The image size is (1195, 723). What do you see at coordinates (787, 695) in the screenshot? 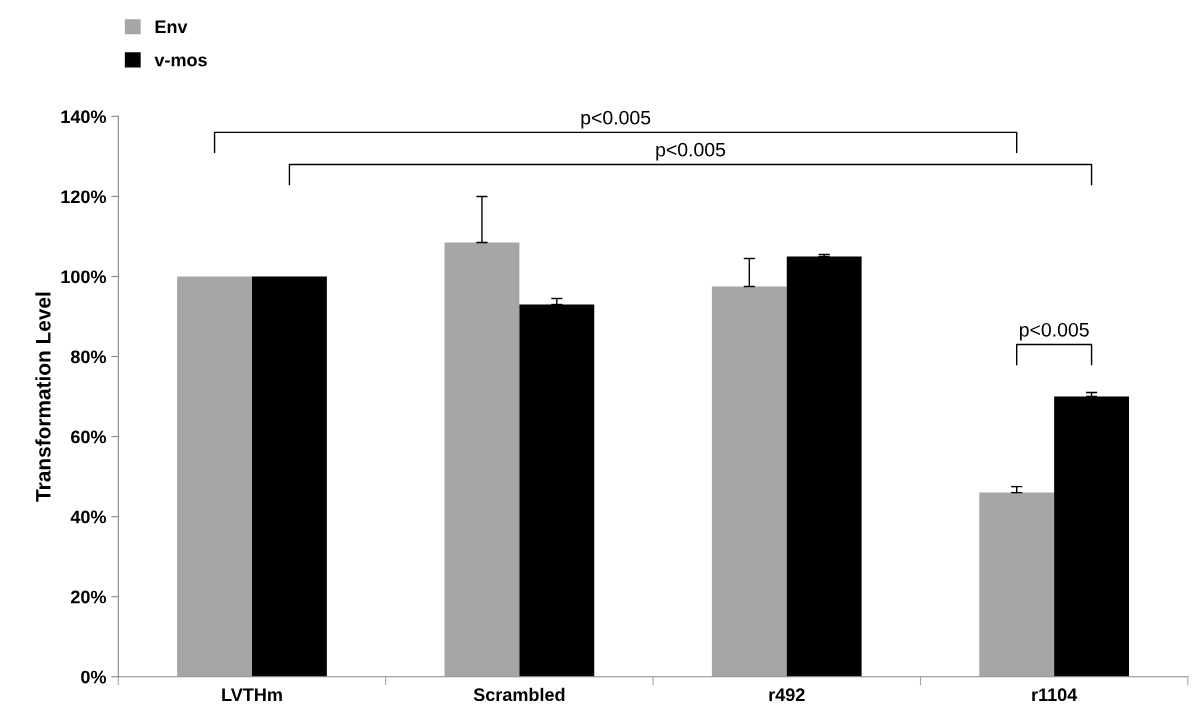
I see `x-tick-label: r492` at bounding box center [787, 695].